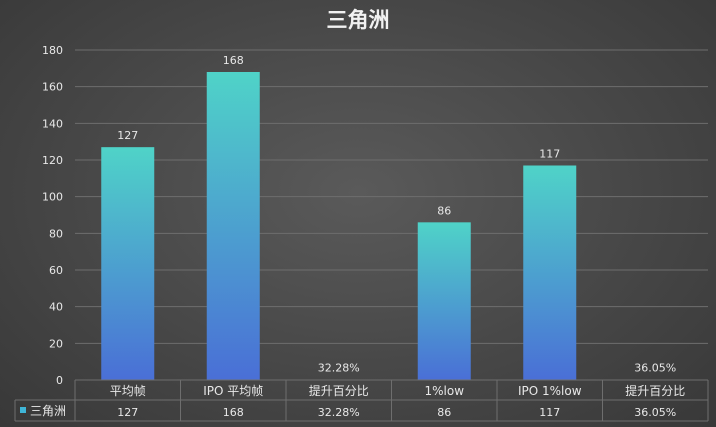 This screenshot has width=716, height=427. Describe the element at coordinates (23, 410) in the screenshot. I see `legend-marker` at that location.